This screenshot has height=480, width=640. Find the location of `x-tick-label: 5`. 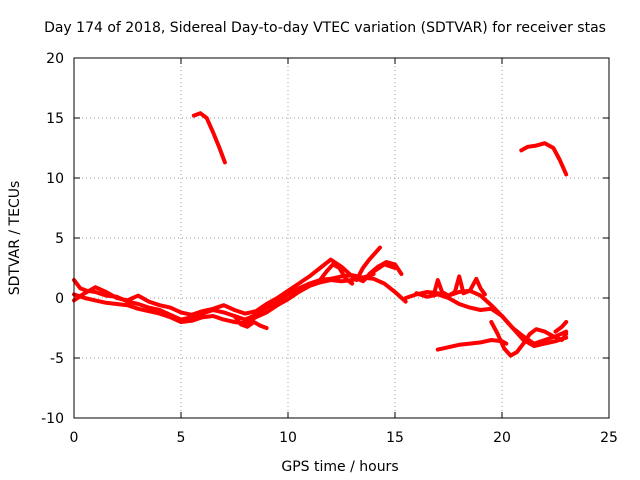

x-tick-label: 5 is located at coordinates (181, 438).